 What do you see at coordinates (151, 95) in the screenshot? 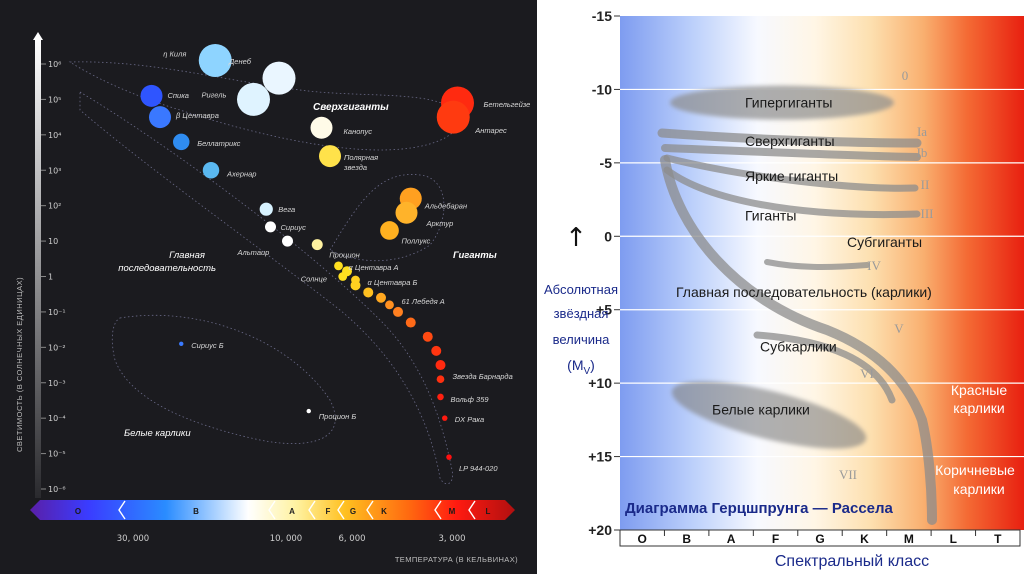
I see `star-спика` at bounding box center [151, 95].